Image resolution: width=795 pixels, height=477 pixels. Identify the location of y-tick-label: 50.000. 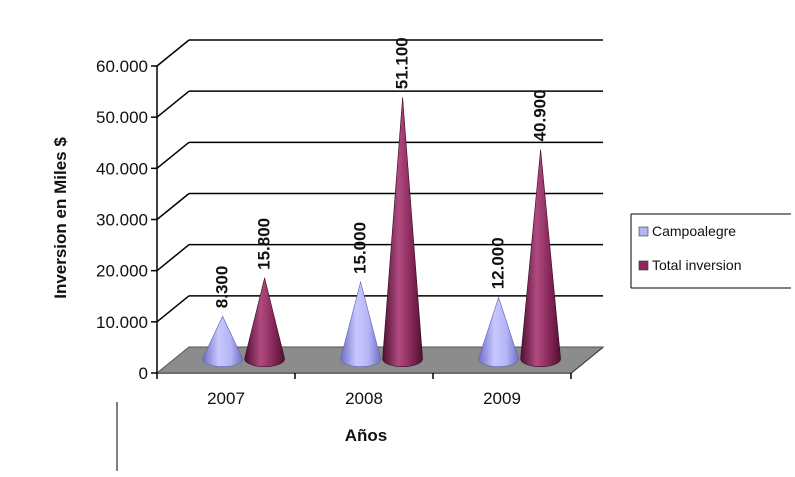
(122, 117).